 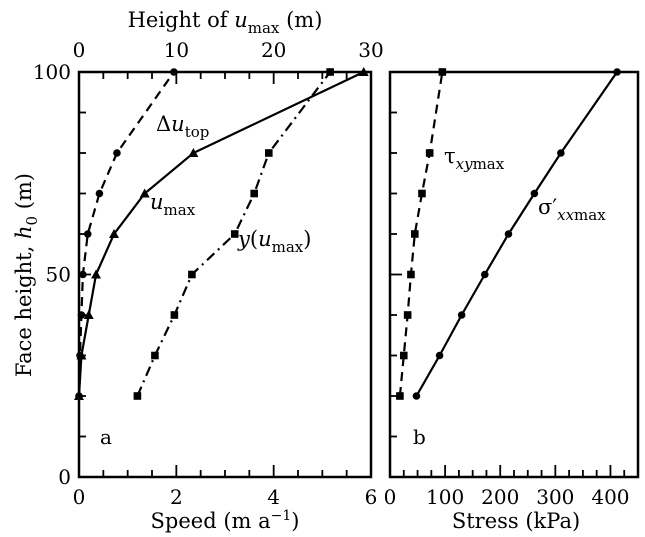 I want to click on top-x-tick-label: 20, so click(x=273, y=50).